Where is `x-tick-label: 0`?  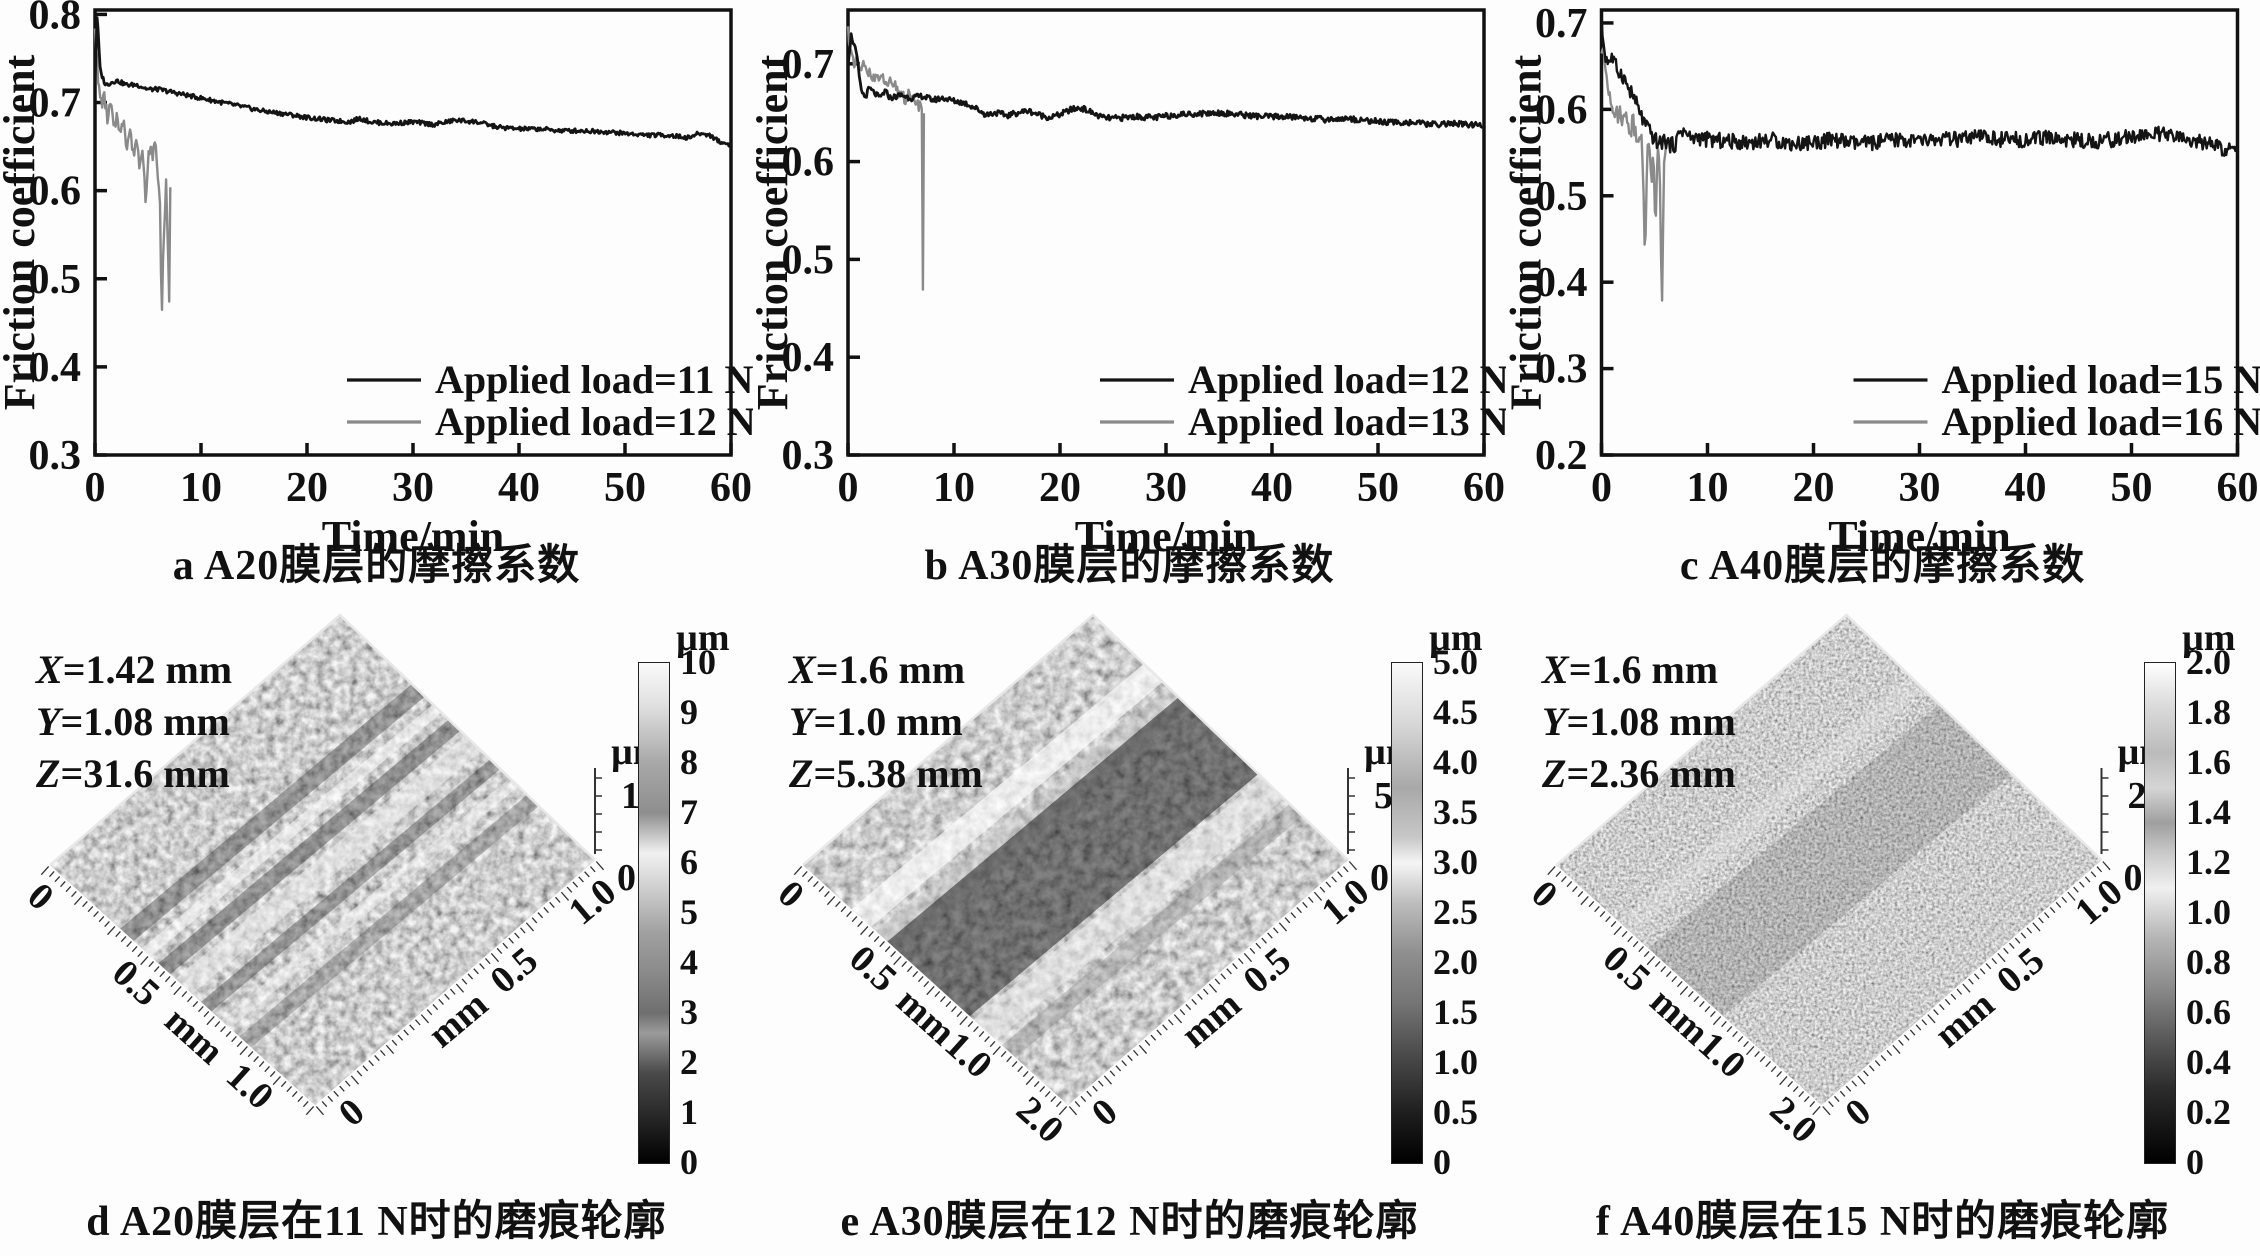 x-tick-label: 0 is located at coordinates (1601, 488).